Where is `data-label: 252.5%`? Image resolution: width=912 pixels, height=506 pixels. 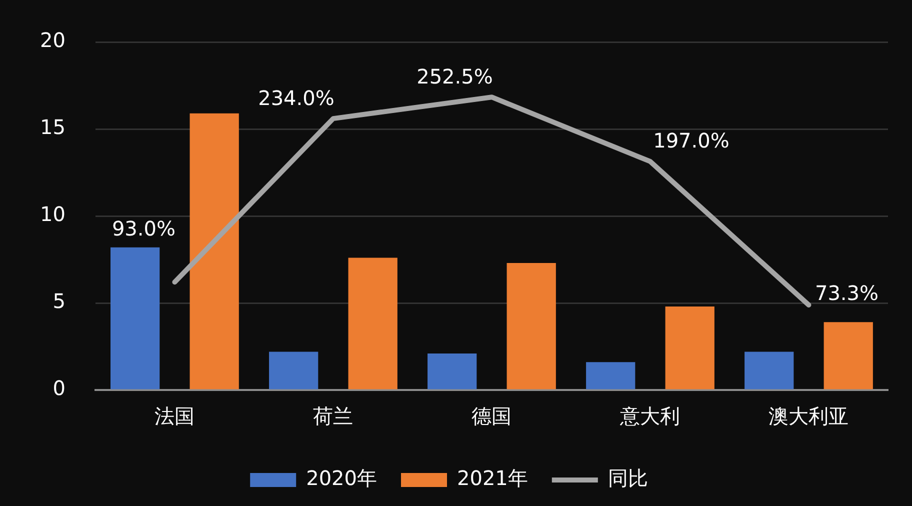
data-label: 252.5% is located at coordinates (454, 76).